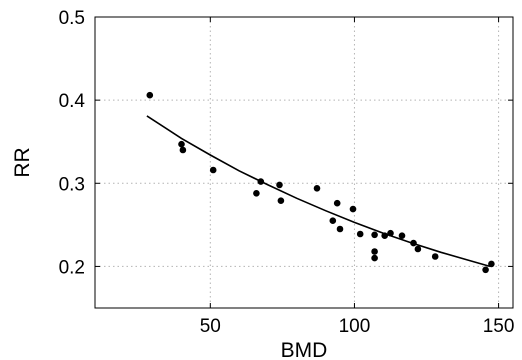 This screenshot has width=522, height=360. I want to click on x-tick-label: 150, so click(499, 326).